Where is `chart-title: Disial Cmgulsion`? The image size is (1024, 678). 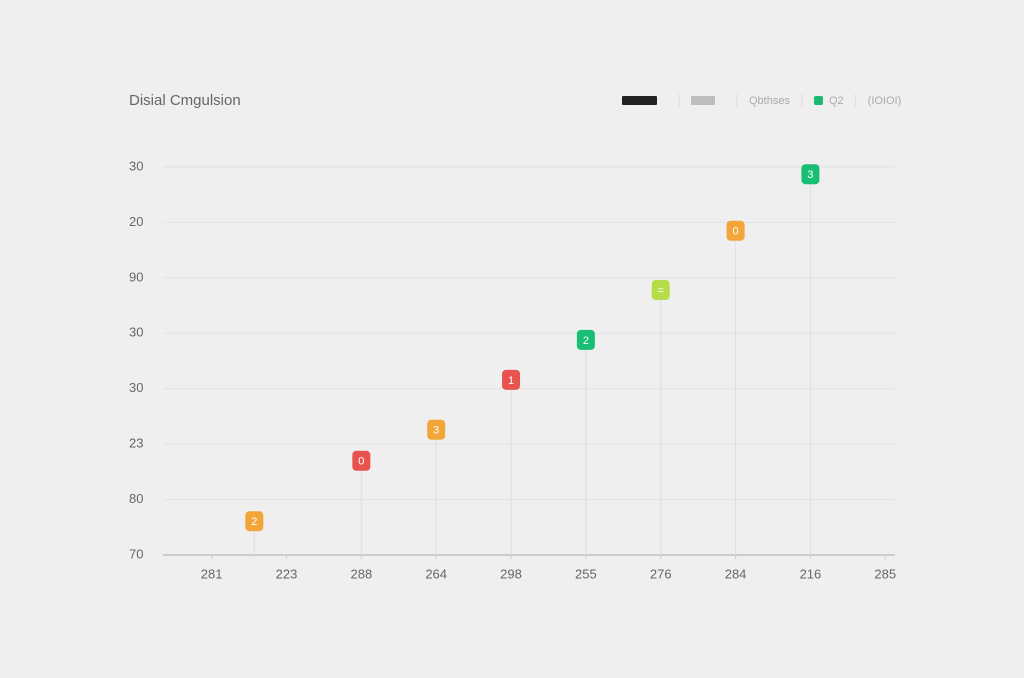
chart-title: Disial Cmgulsion is located at coordinates (185, 100).